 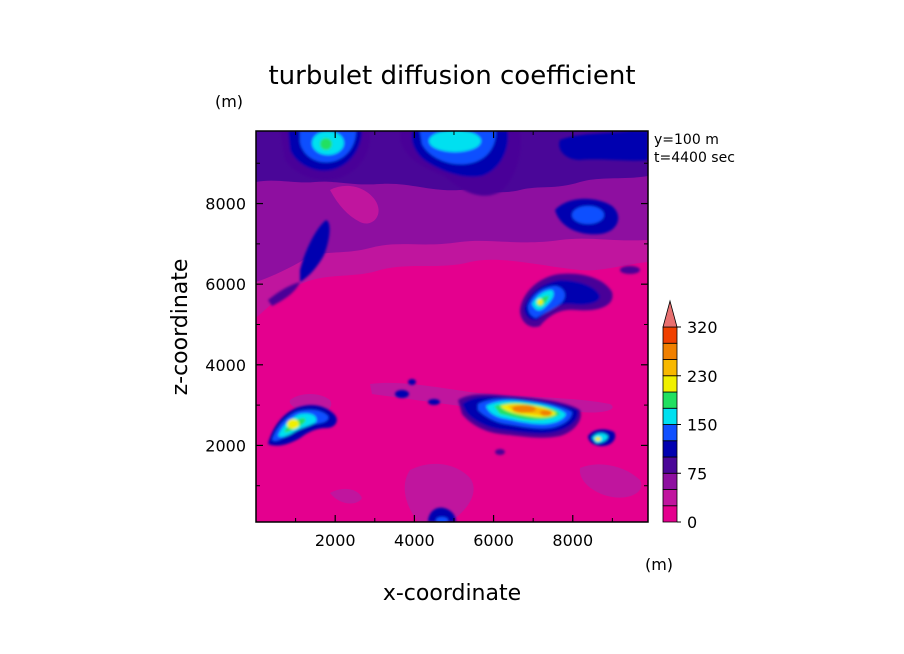 What do you see at coordinates (229, 101) in the screenshot?
I see `y-unit-label: (m)` at bounding box center [229, 101].